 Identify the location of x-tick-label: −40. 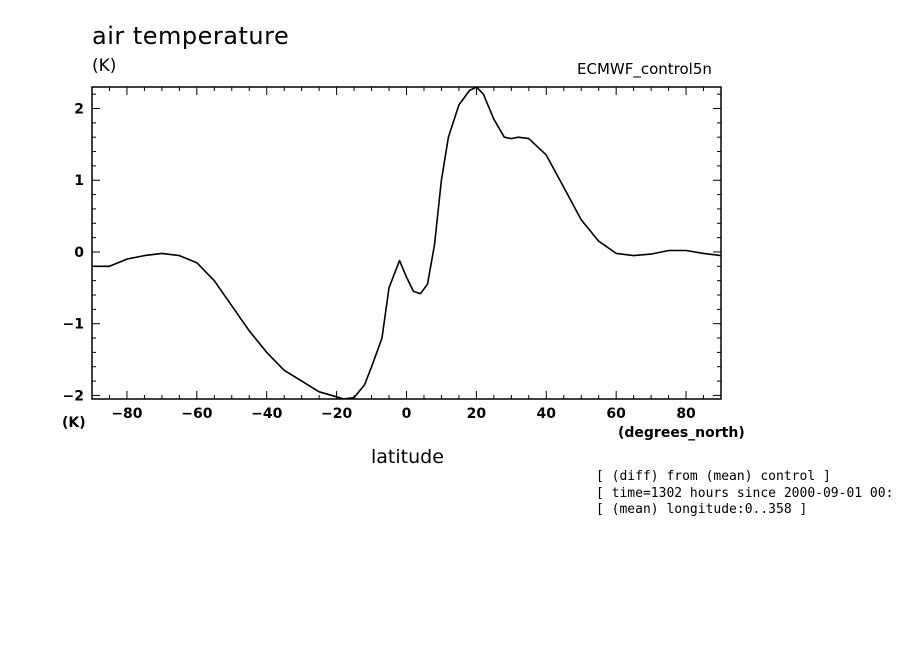
(266, 414).